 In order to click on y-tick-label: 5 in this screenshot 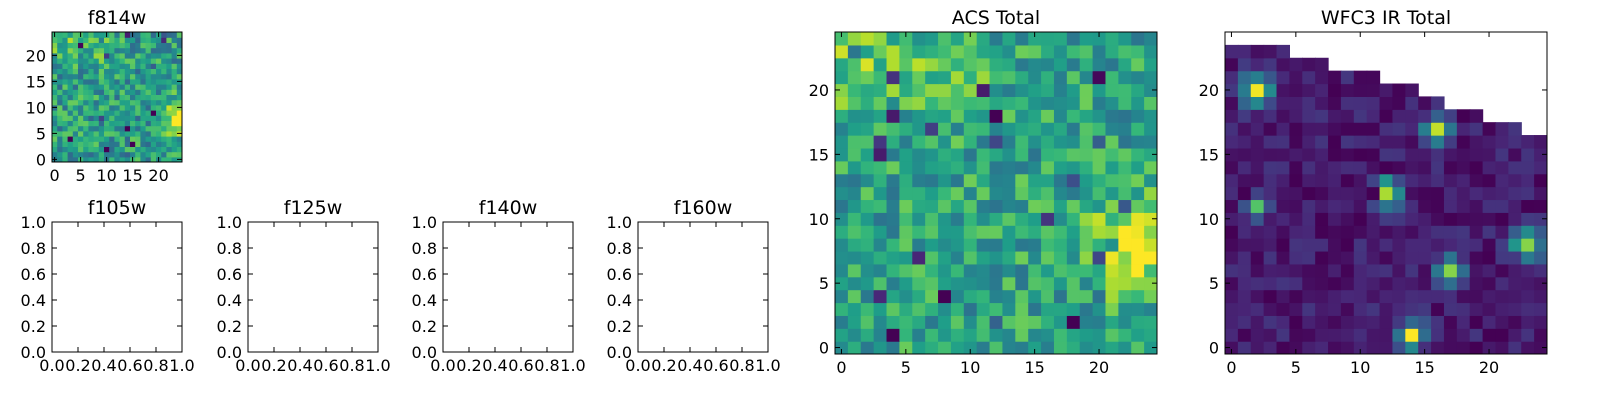, I will do `click(41, 133)`.